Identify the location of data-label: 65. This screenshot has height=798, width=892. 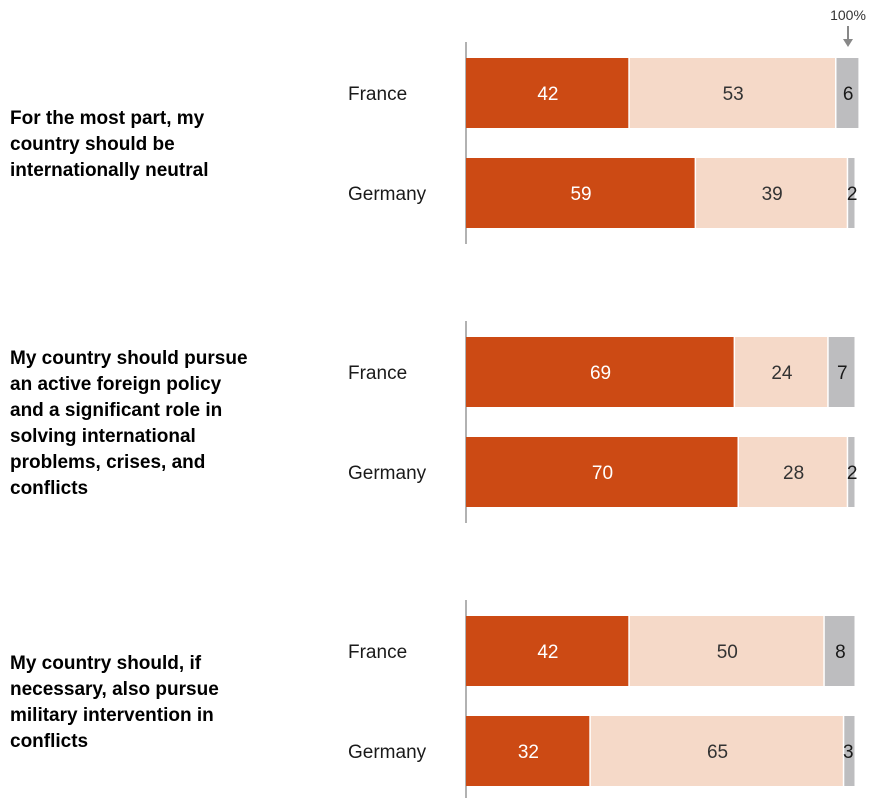
(717, 752).